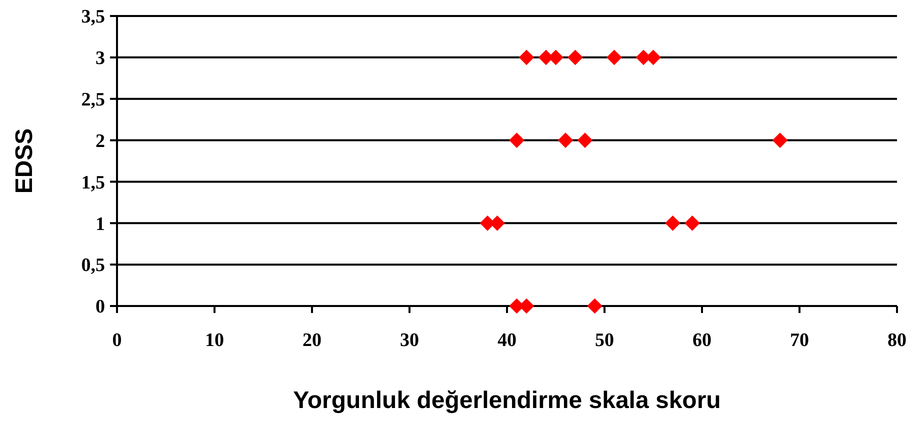  Describe the element at coordinates (799, 340) in the screenshot. I see `x-tick-label: 70` at that location.